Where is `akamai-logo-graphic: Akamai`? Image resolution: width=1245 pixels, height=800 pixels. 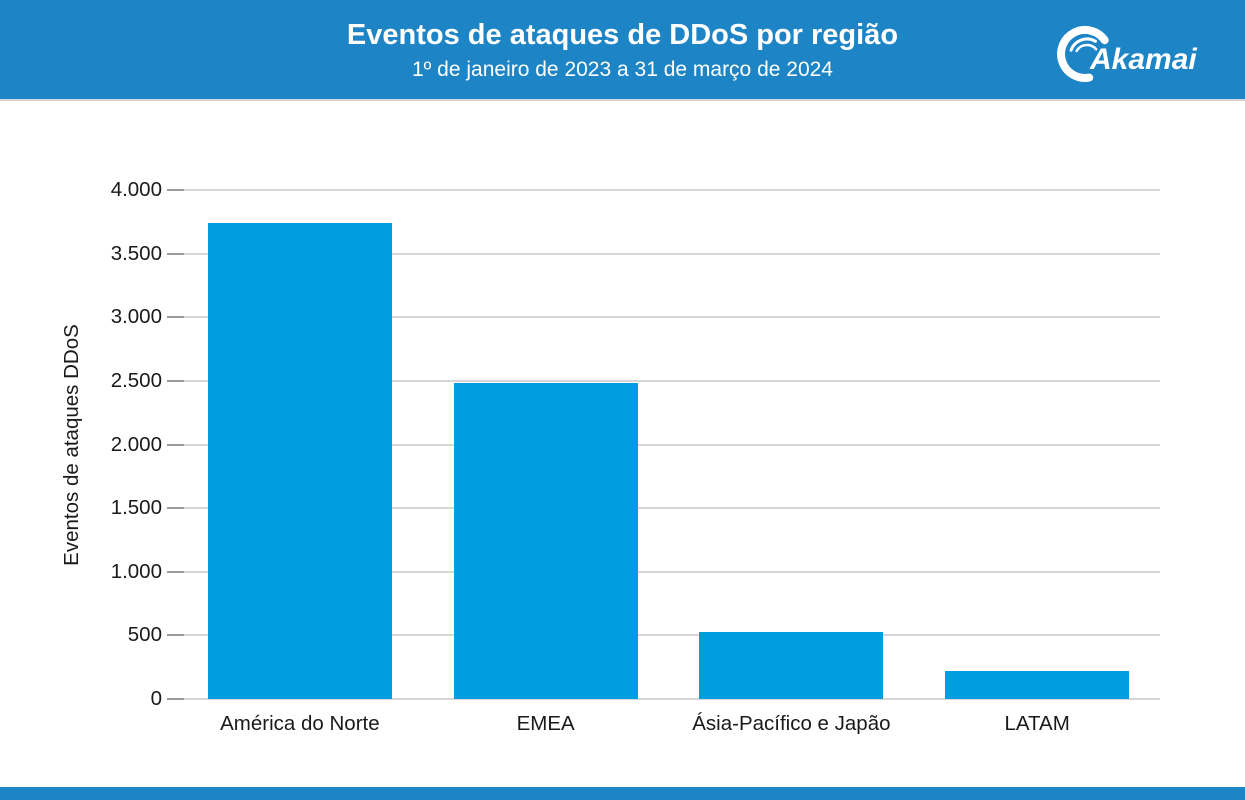
akamai-logo-graphic: Akamai is located at coordinates (1127, 53).